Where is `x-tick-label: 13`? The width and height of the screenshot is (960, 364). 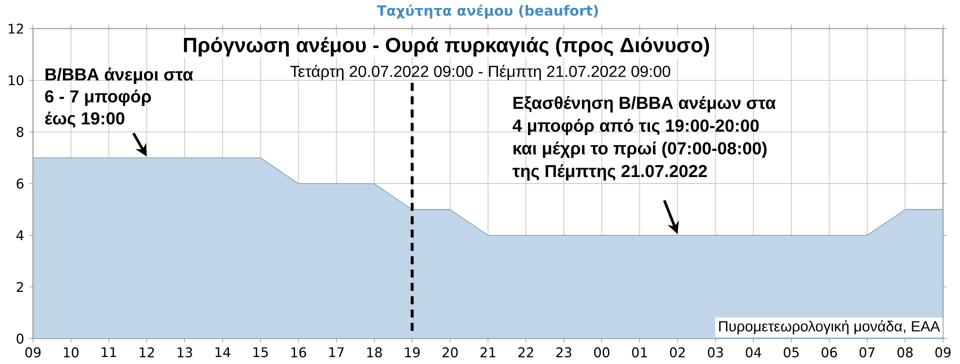
x-tick-label: 13 is located at coordinates (185, 352).